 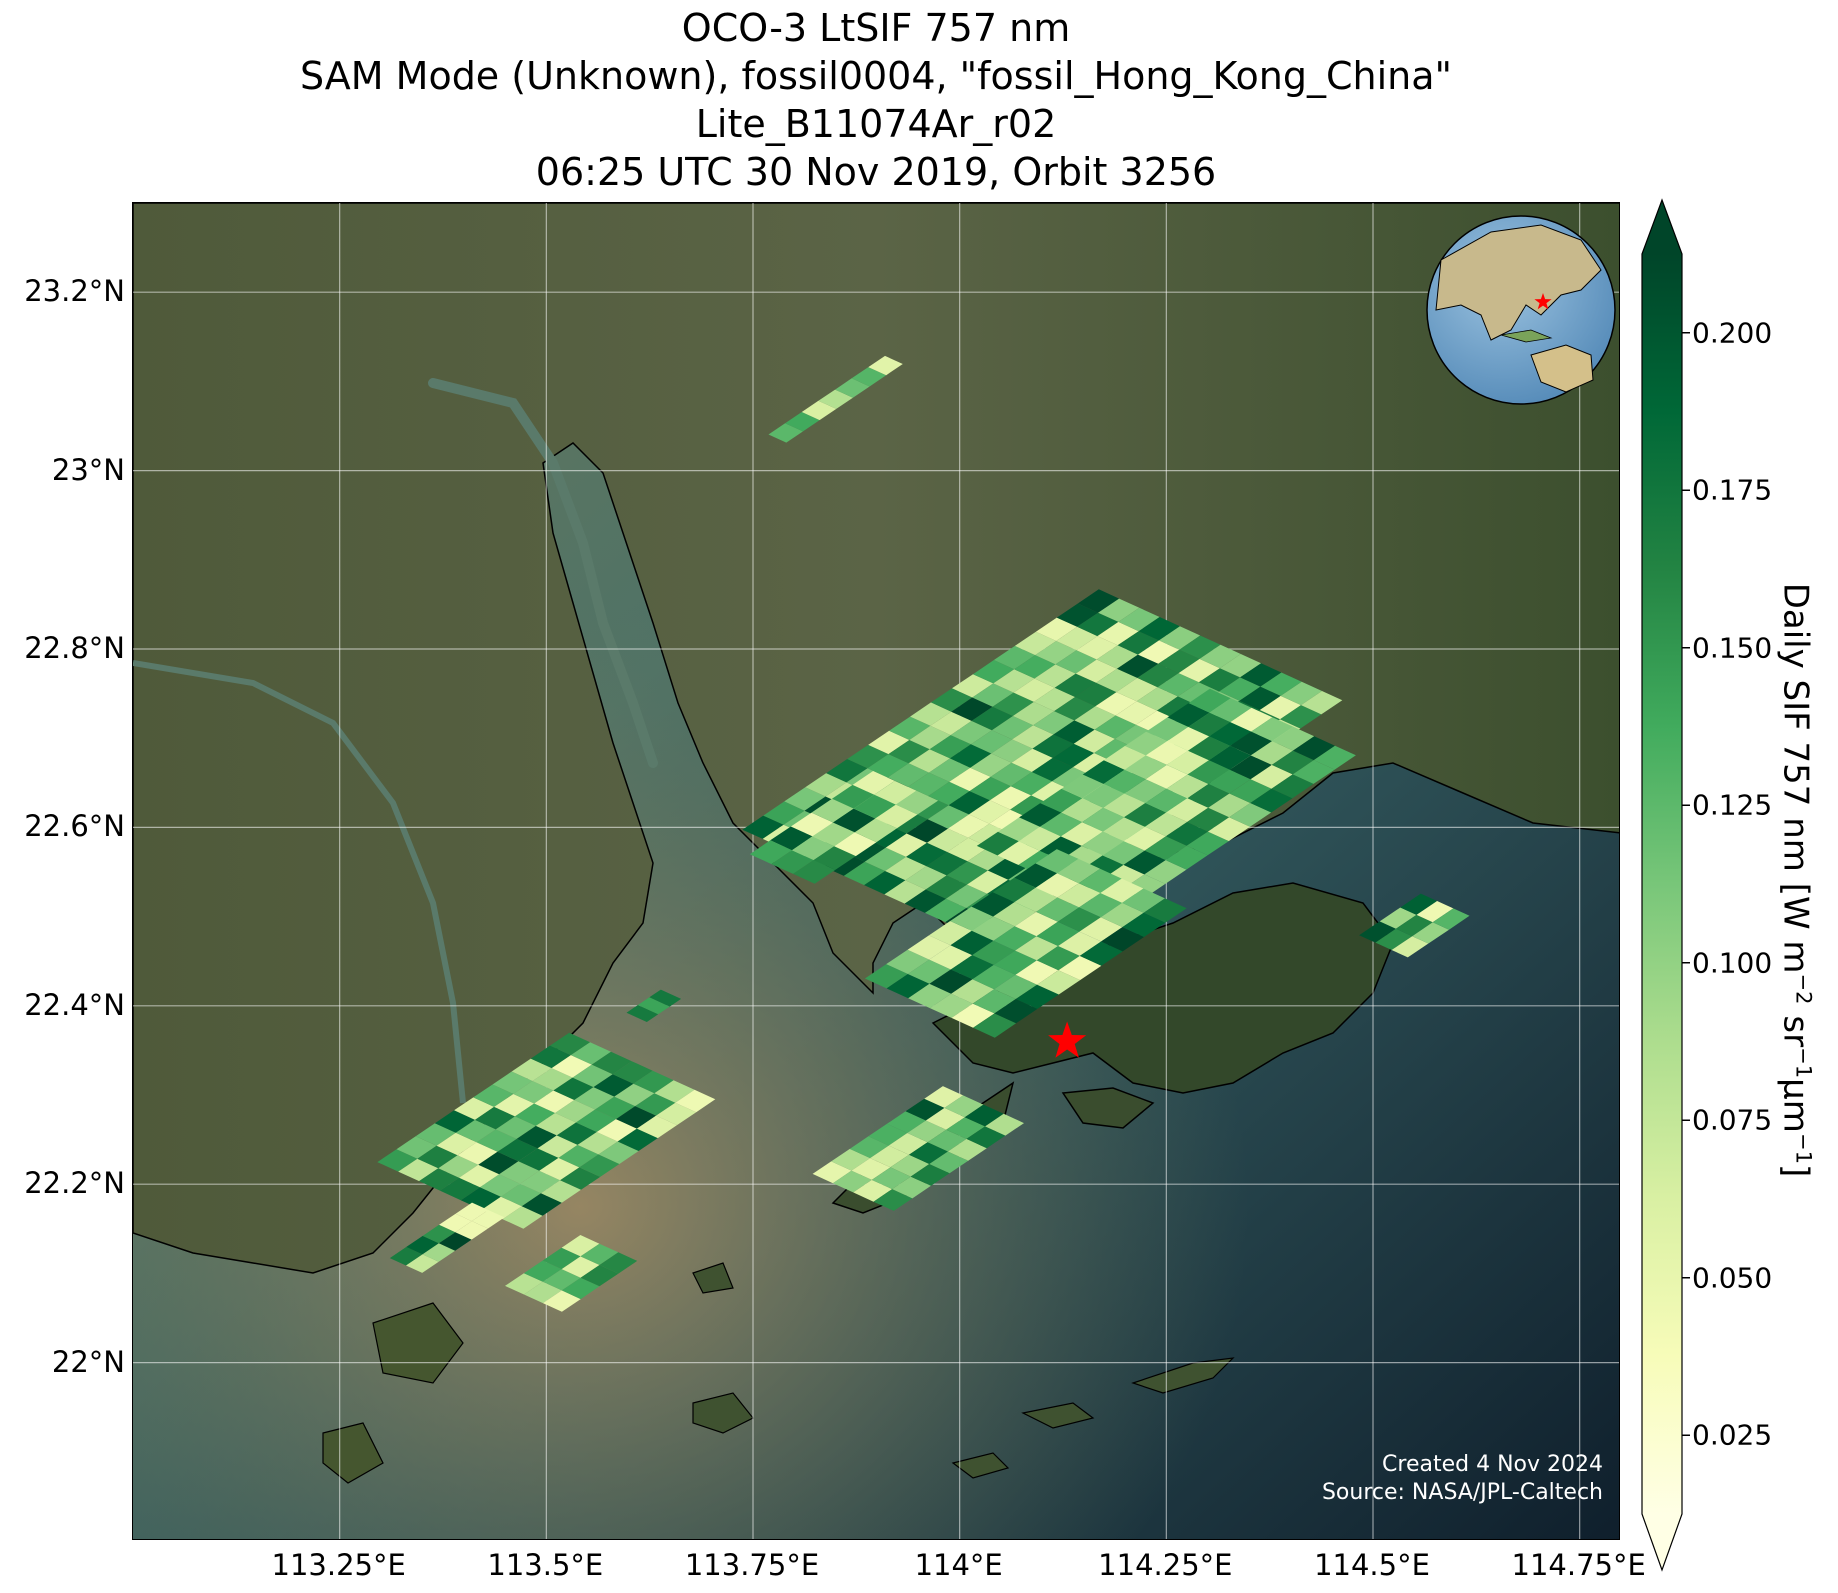 I want to click on lat-label-2: 22.8°N, so click(x=74, y=648).